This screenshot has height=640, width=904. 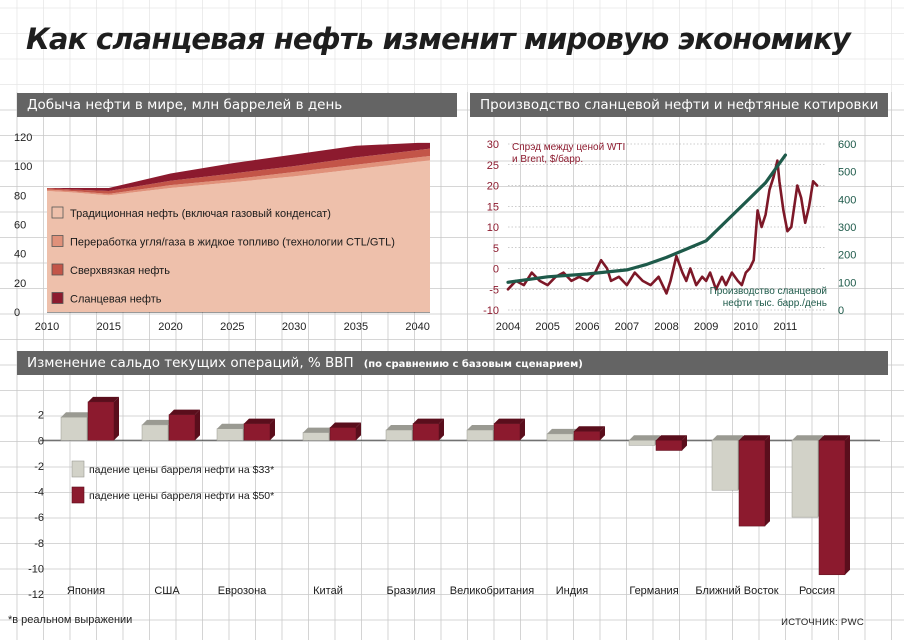 What do you see at coordinates (671, 438) in the screenshot?
I see `bar-50-8-top` at bounding box center [671, 438].